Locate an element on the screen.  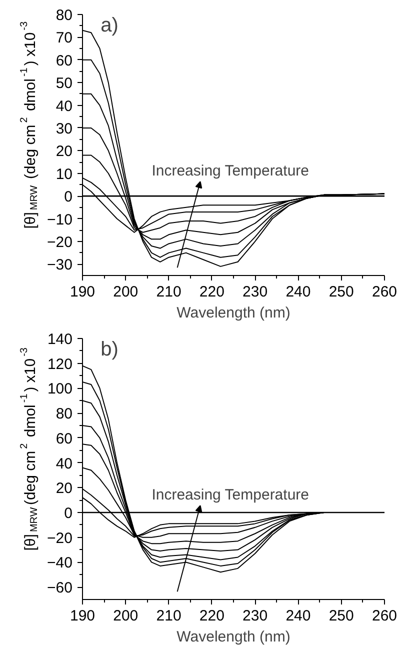
y-tick-label: −60 is located at coordinates (60, 588).